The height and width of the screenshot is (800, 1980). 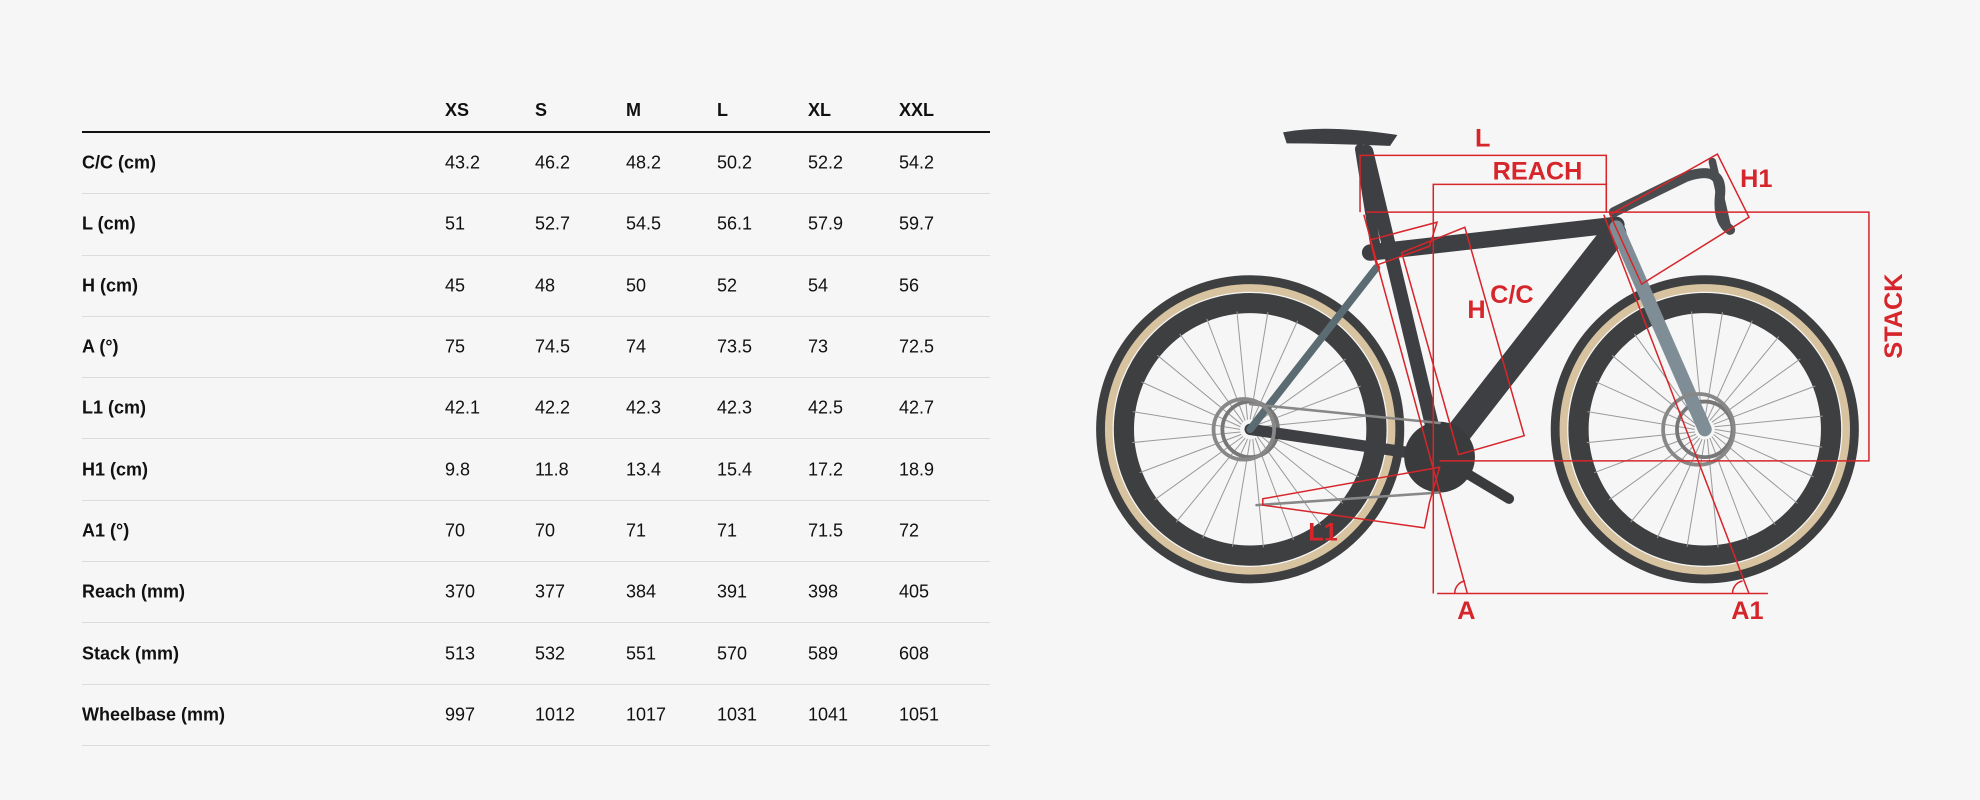 What do you see at coordinates (917, 110) in the screenshot?
I see `col-header-xxl: XXL` at bounding box center [917, 110].